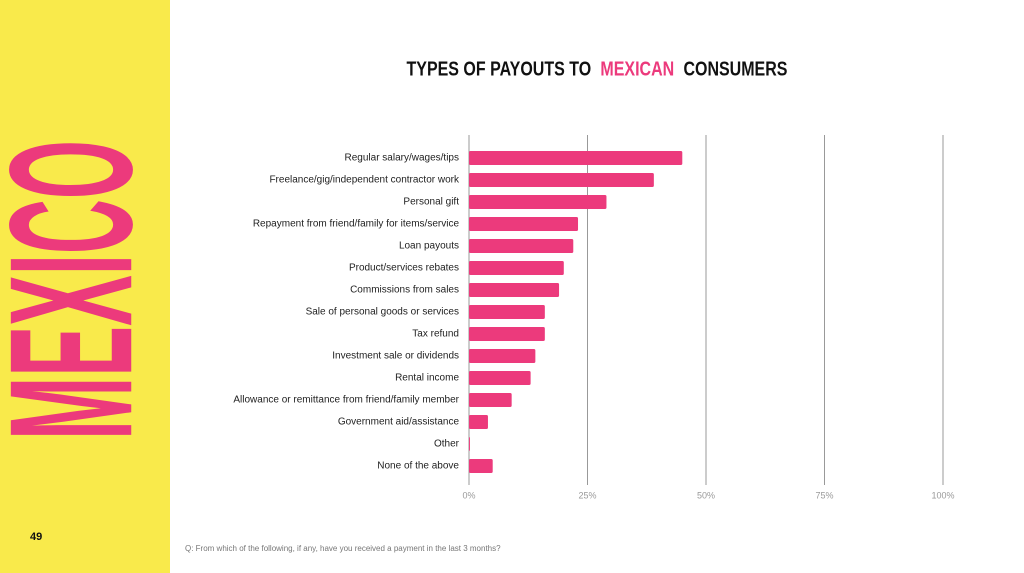 The width and height of the screenshot is (1024, 573). Describe the element at coordinates (468, 495) in the screenshot. I see `x-tick-label: 0%` at that location.